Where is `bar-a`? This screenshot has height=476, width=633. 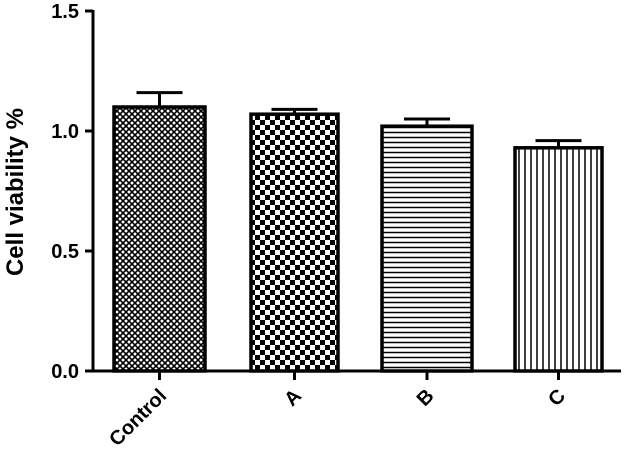 bar-a is located at coordinates (294, 242).